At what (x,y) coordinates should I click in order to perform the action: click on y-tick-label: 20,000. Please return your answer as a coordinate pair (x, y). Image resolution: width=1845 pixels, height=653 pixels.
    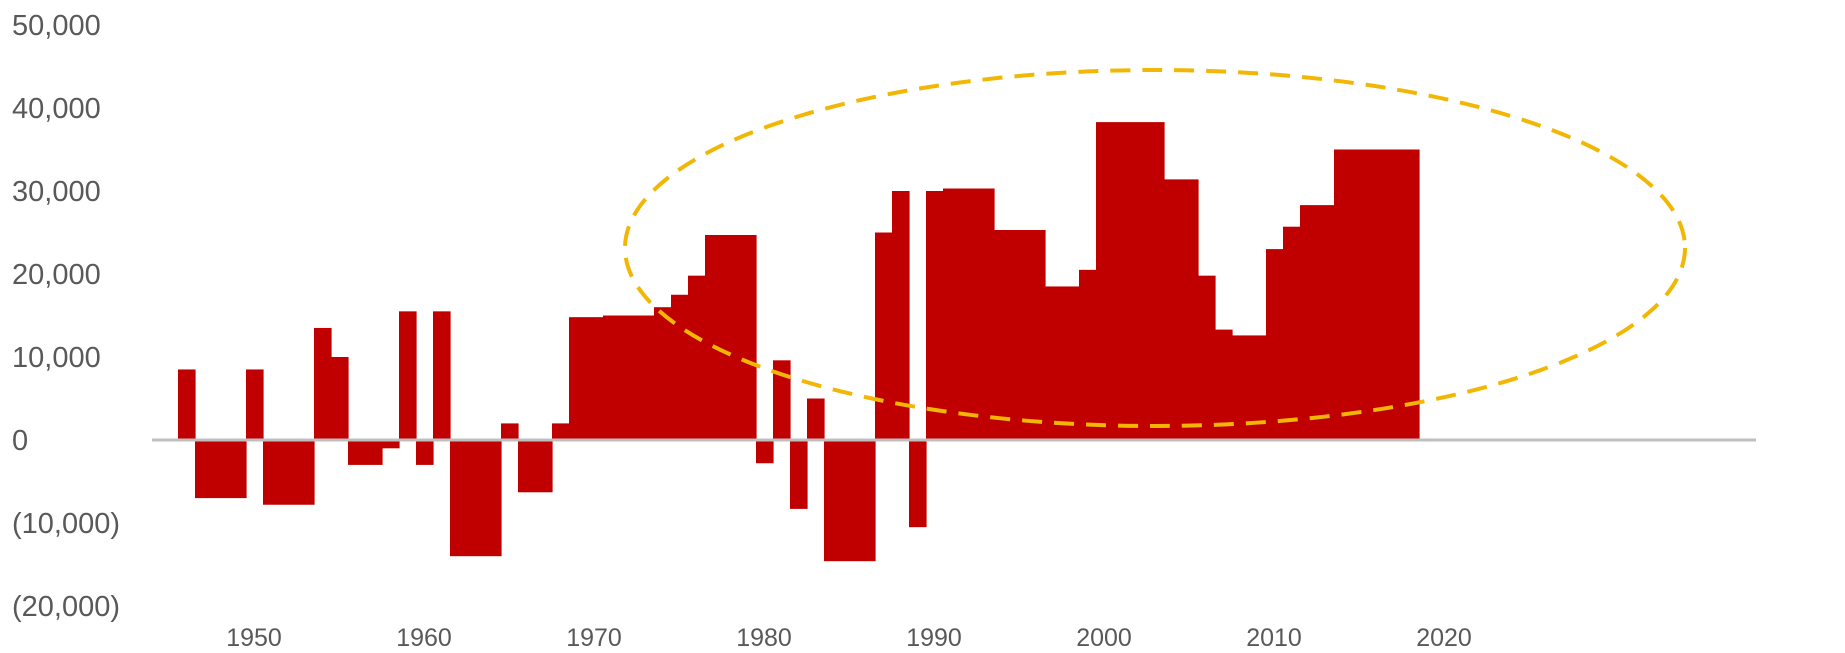
    Looking at the image, I should click on (56, 275).